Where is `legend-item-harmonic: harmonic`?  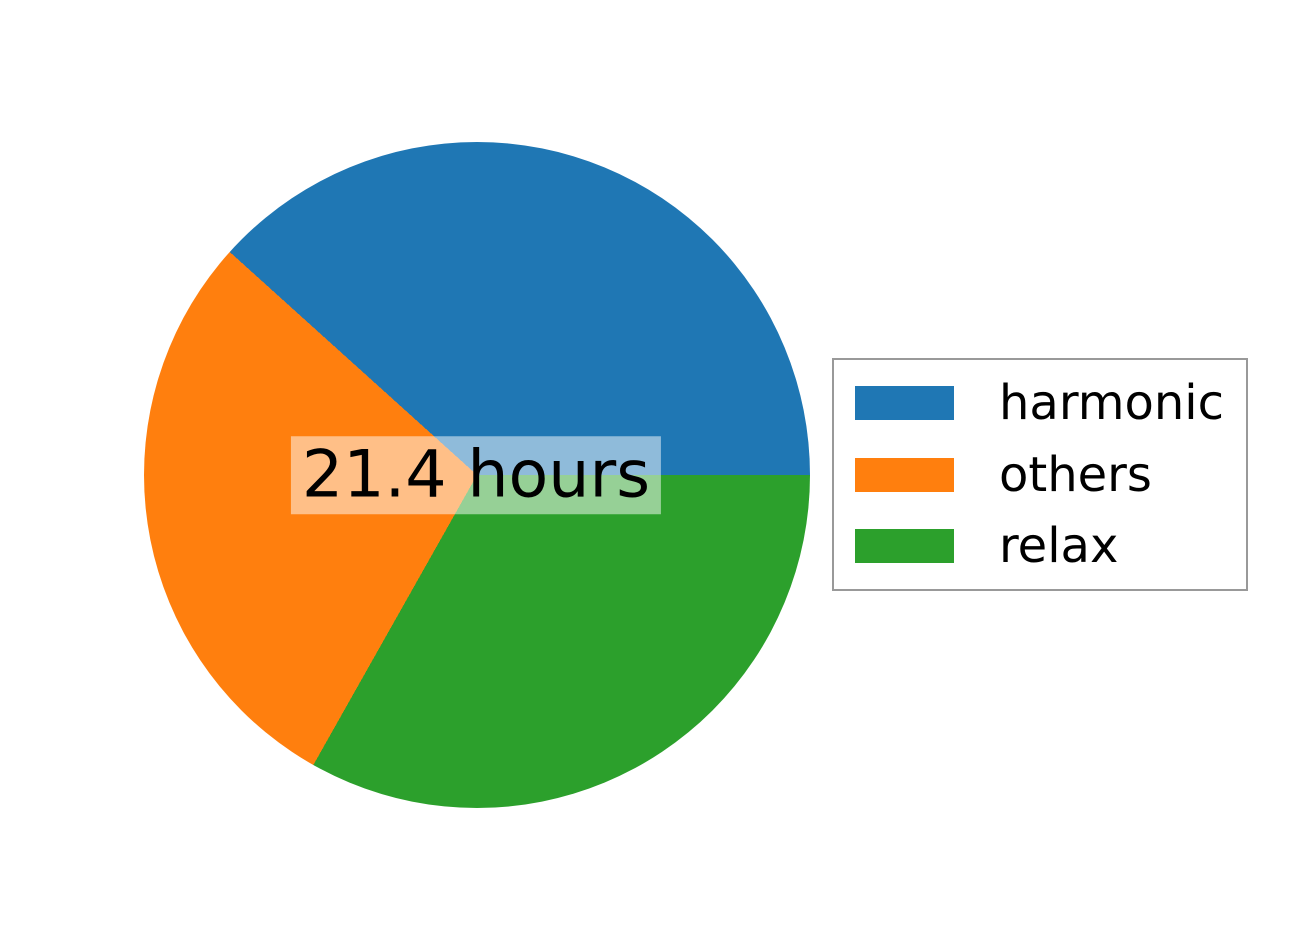 legend-item-harmonic: harmonic is located at coordinates (1040, 403).